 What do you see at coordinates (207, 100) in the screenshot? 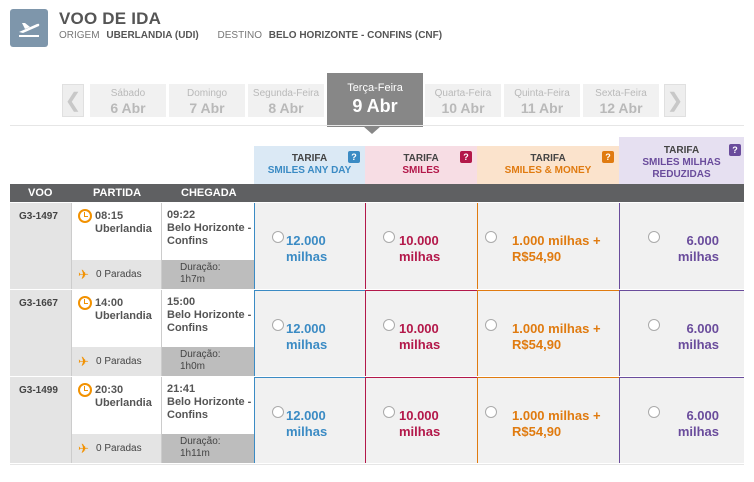
I see `date-tab: Domingo 7 Abr` at bounding box center [207, 100].